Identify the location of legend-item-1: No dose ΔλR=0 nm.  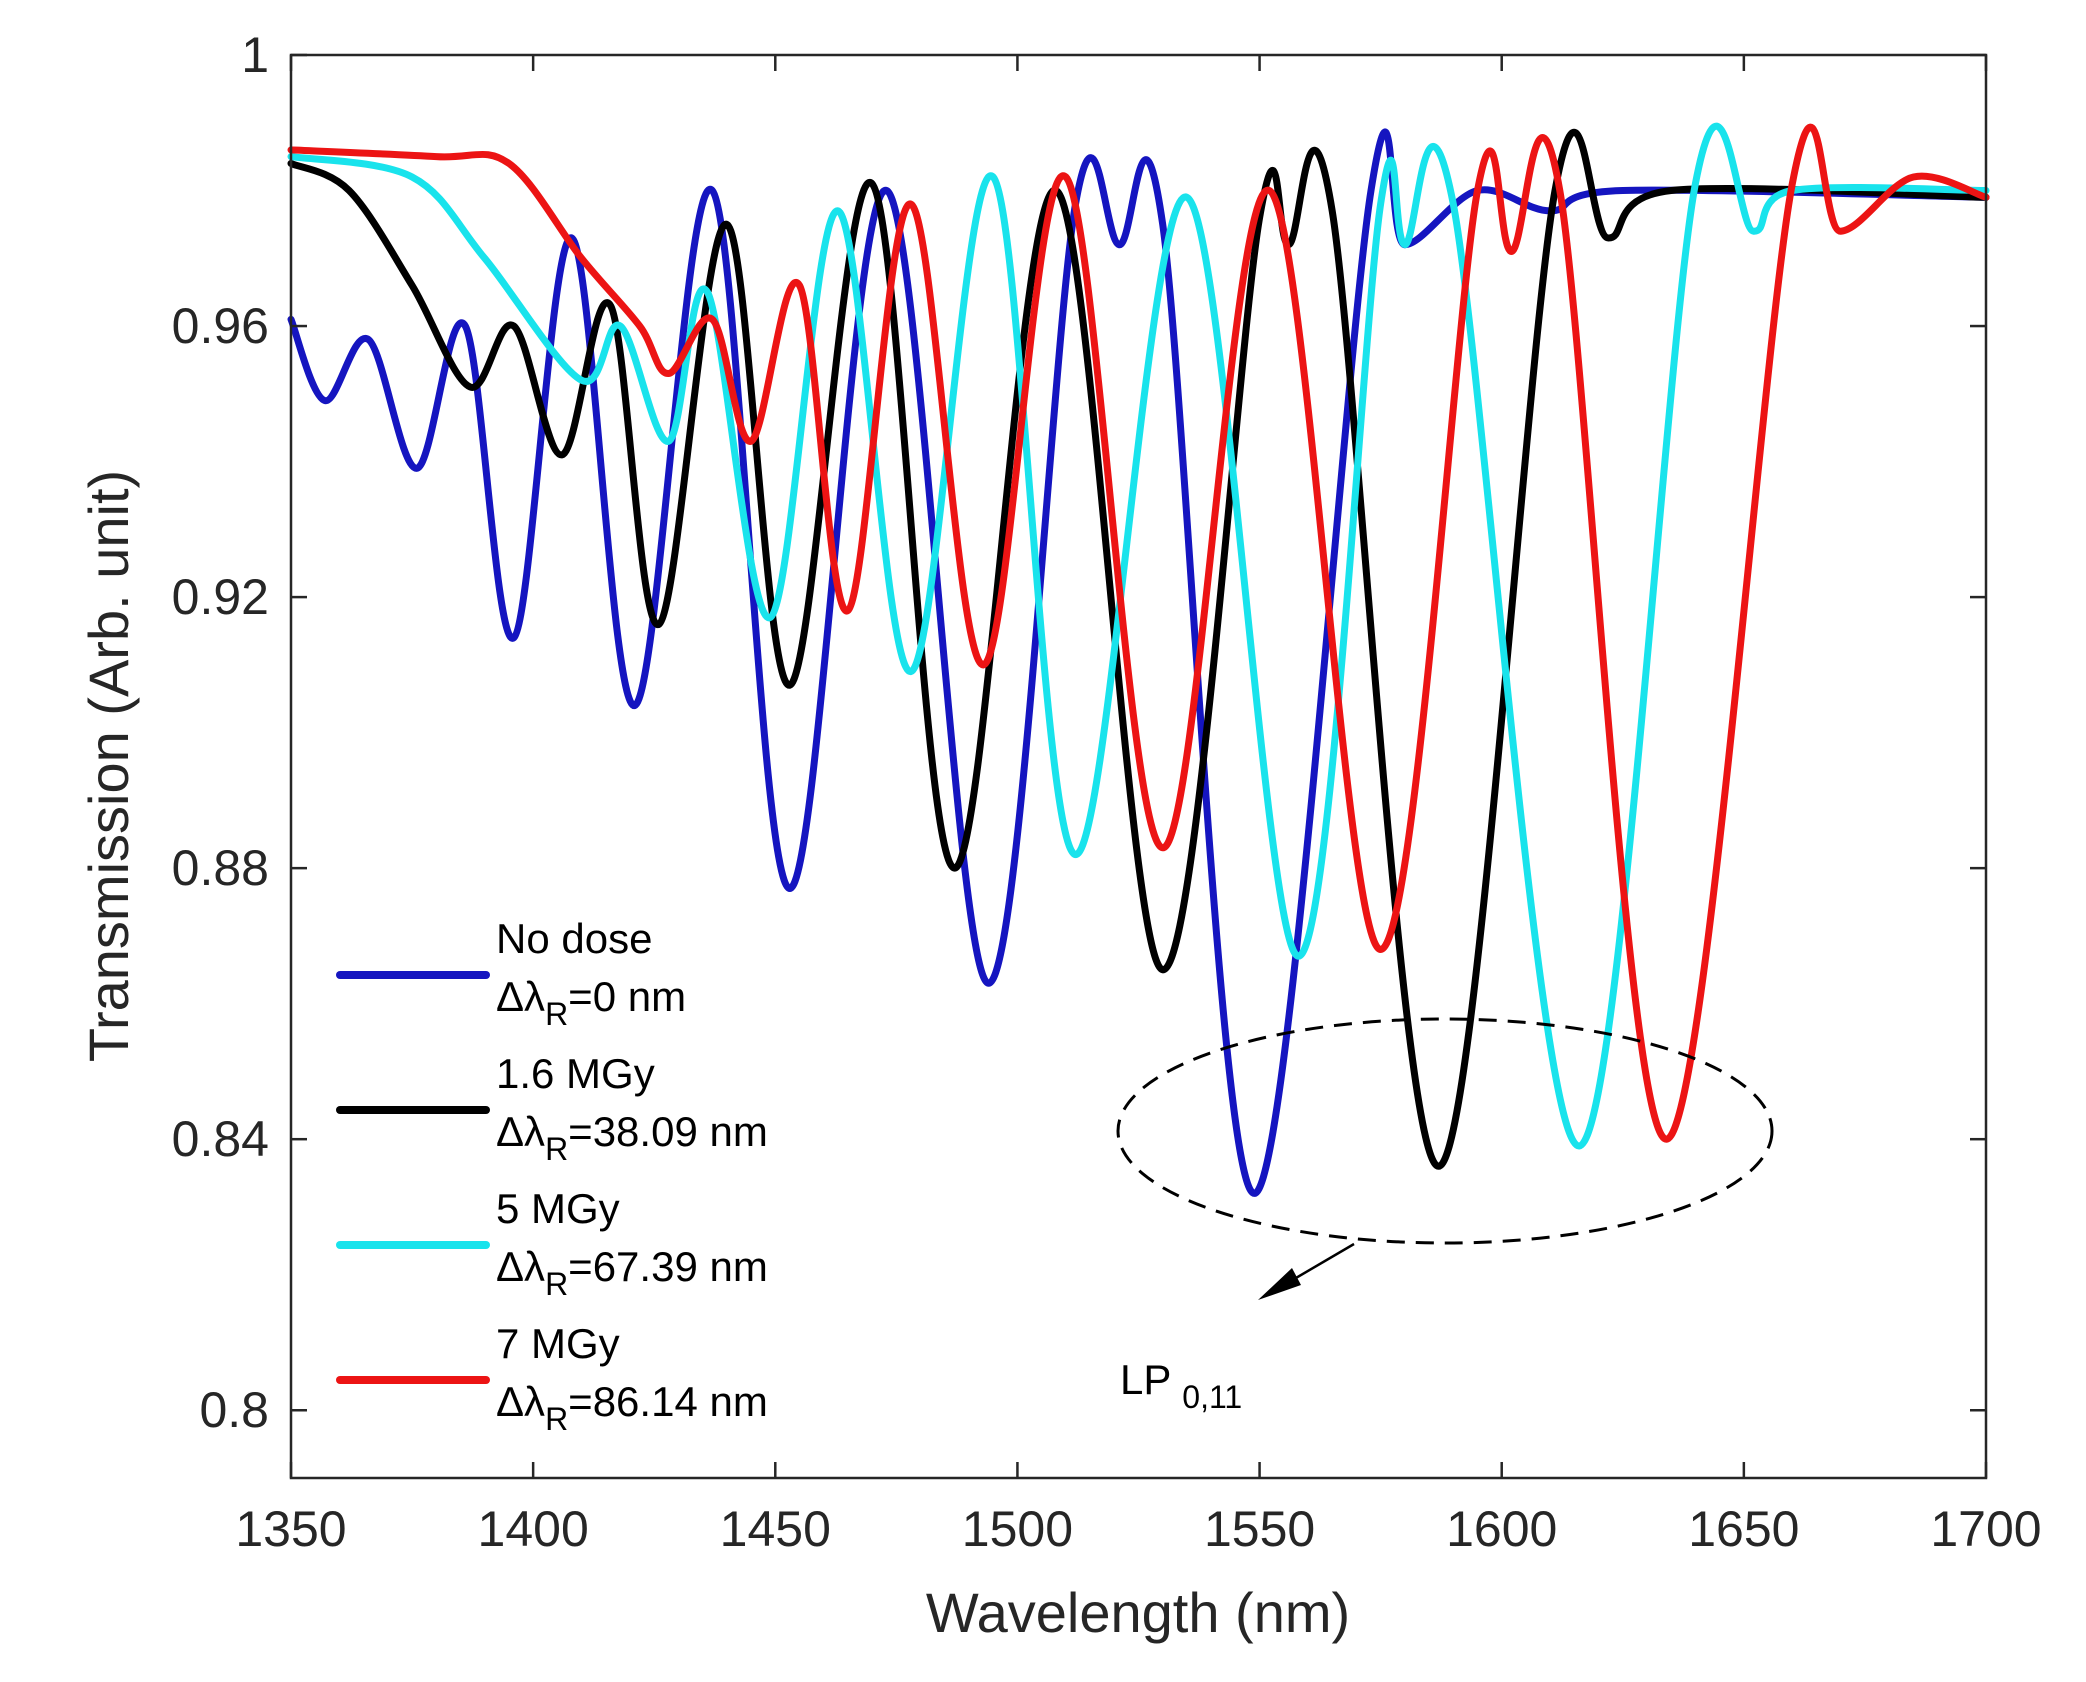
(511, 973).